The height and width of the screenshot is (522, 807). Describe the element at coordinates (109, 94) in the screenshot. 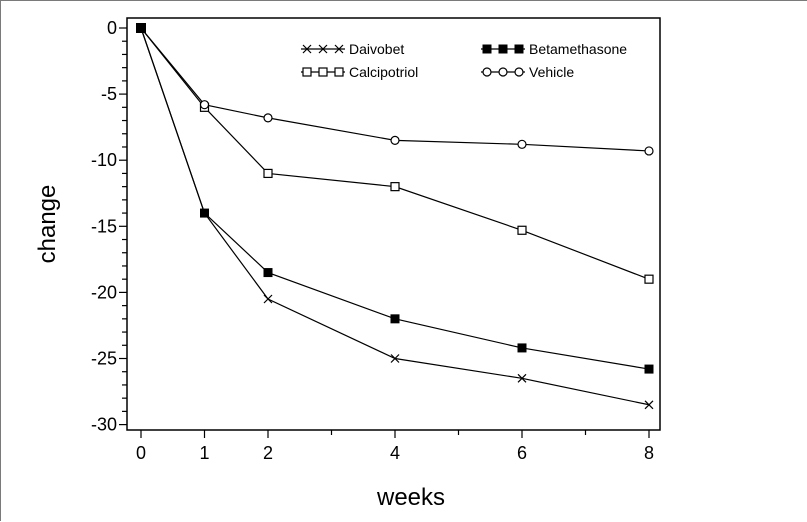

I see `y-tick-label: -5` at that location.